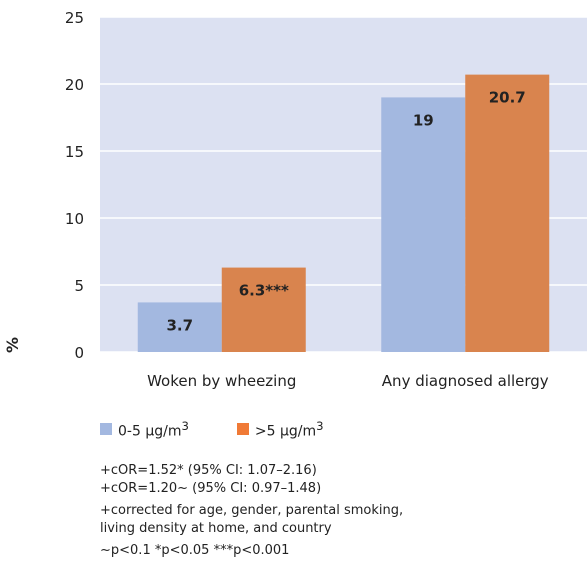  I want to click on data-label: 20.7, so click(507, 98).